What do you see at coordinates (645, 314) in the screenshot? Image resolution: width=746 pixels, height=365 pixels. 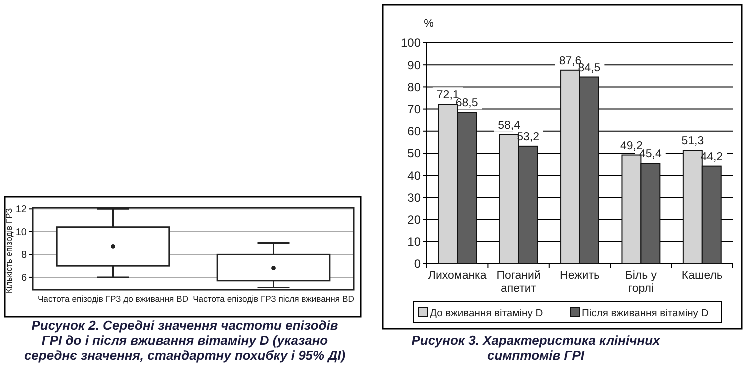 I see `legend-label: Після вживання вітаміну D` at bounding box center [645, 314].